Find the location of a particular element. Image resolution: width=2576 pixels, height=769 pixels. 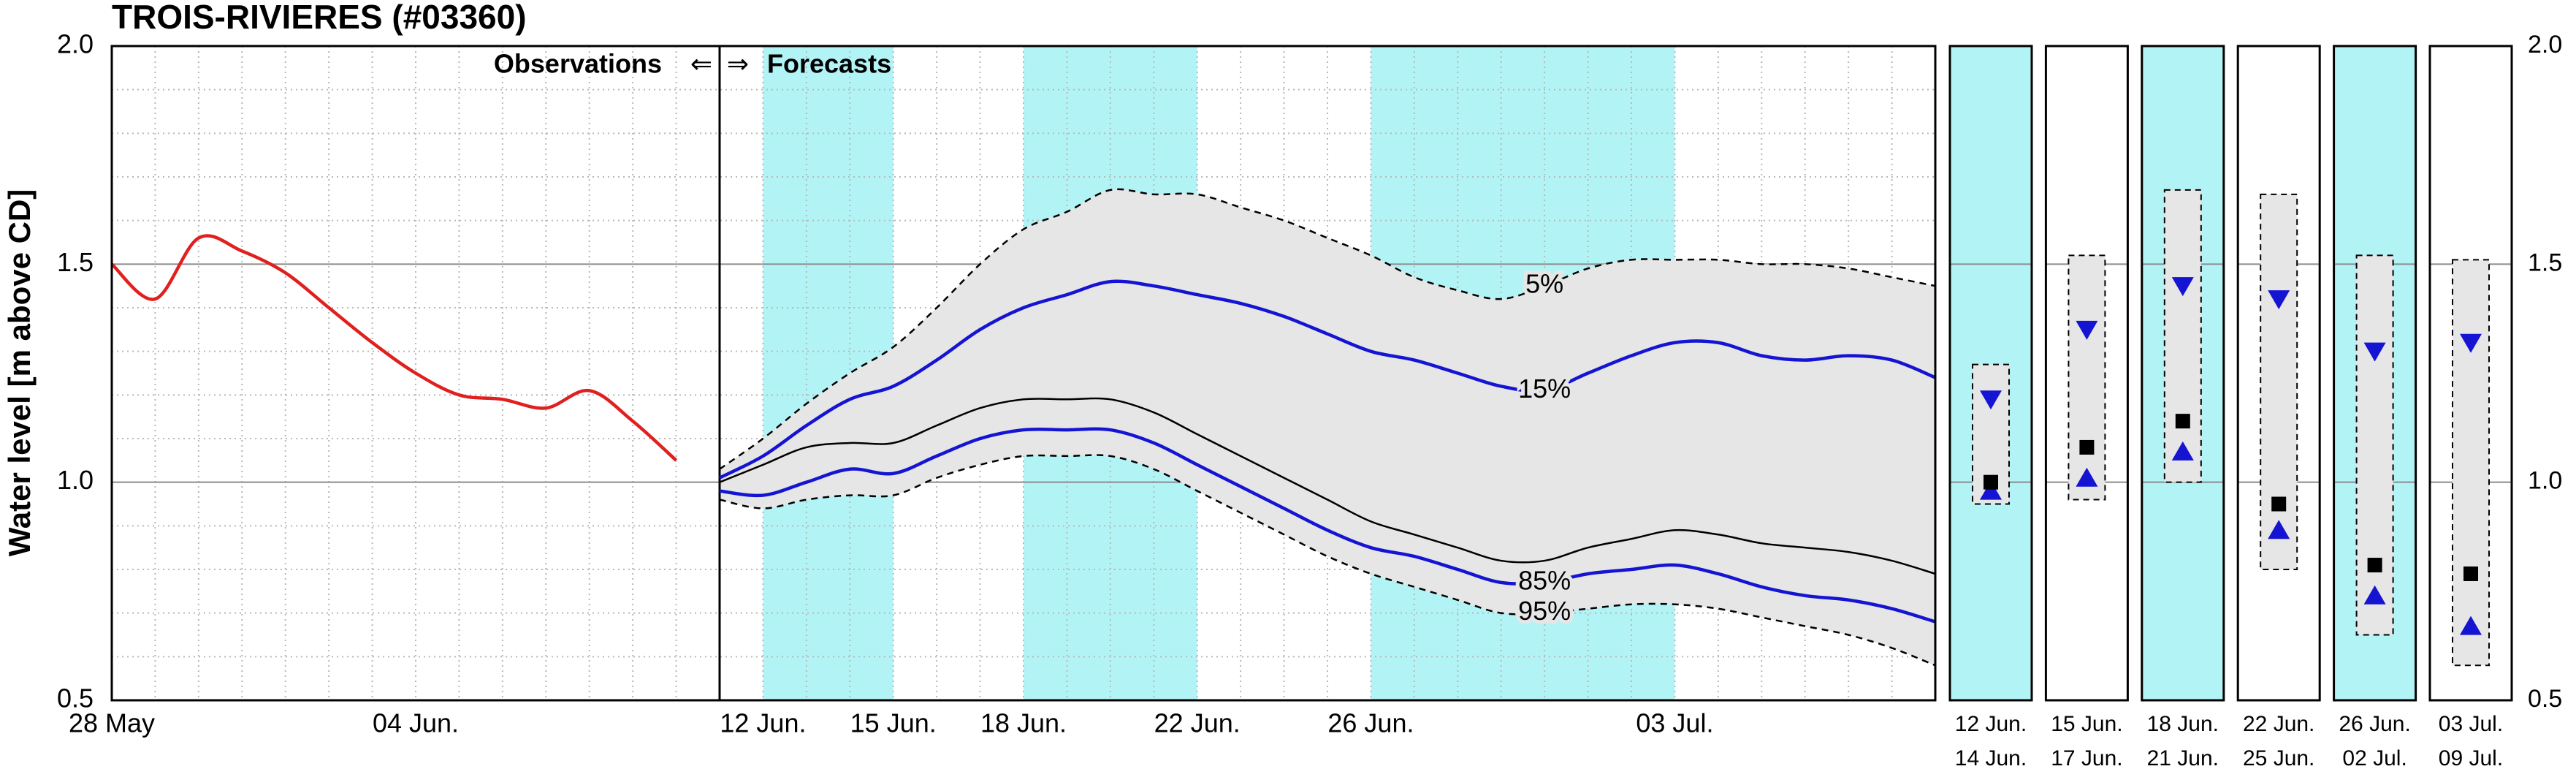

annotation: ⇒ is located at coordinates (738, 64).